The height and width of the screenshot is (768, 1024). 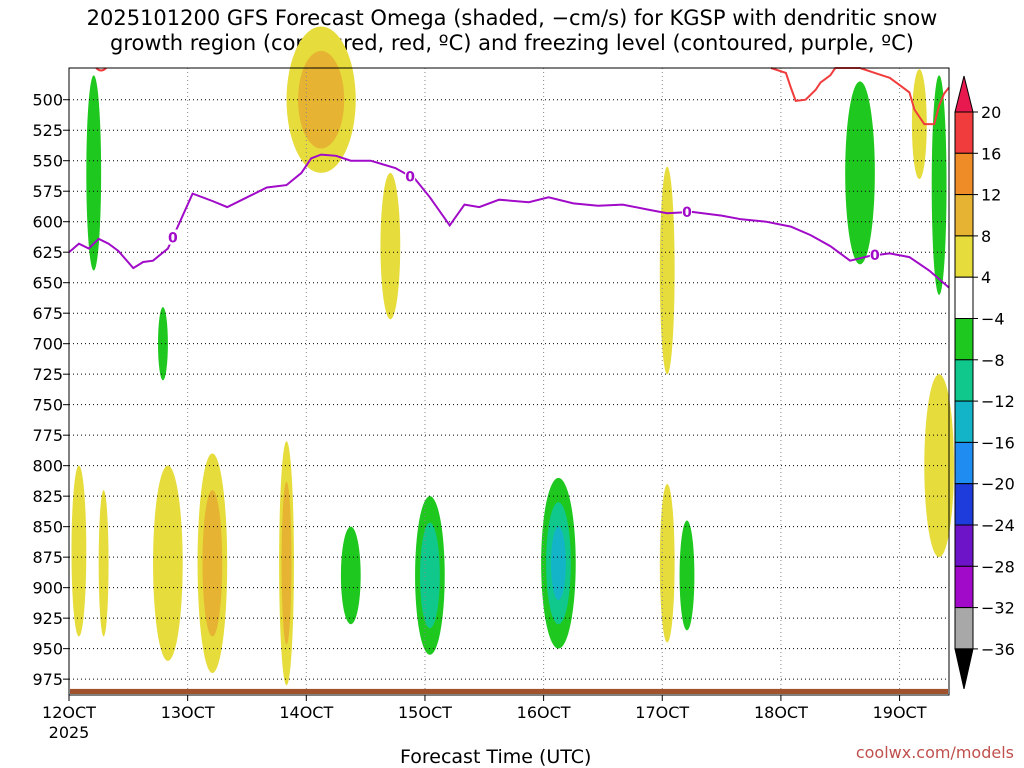 I want to click on colorbar-label: −28, so click(x=998, y=566).